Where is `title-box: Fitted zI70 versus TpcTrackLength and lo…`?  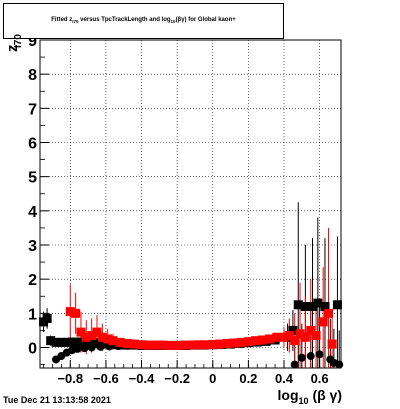 title-box: Fitted zI70 versus TpcTrackLength and lo… is located at coordinates (143, 21).